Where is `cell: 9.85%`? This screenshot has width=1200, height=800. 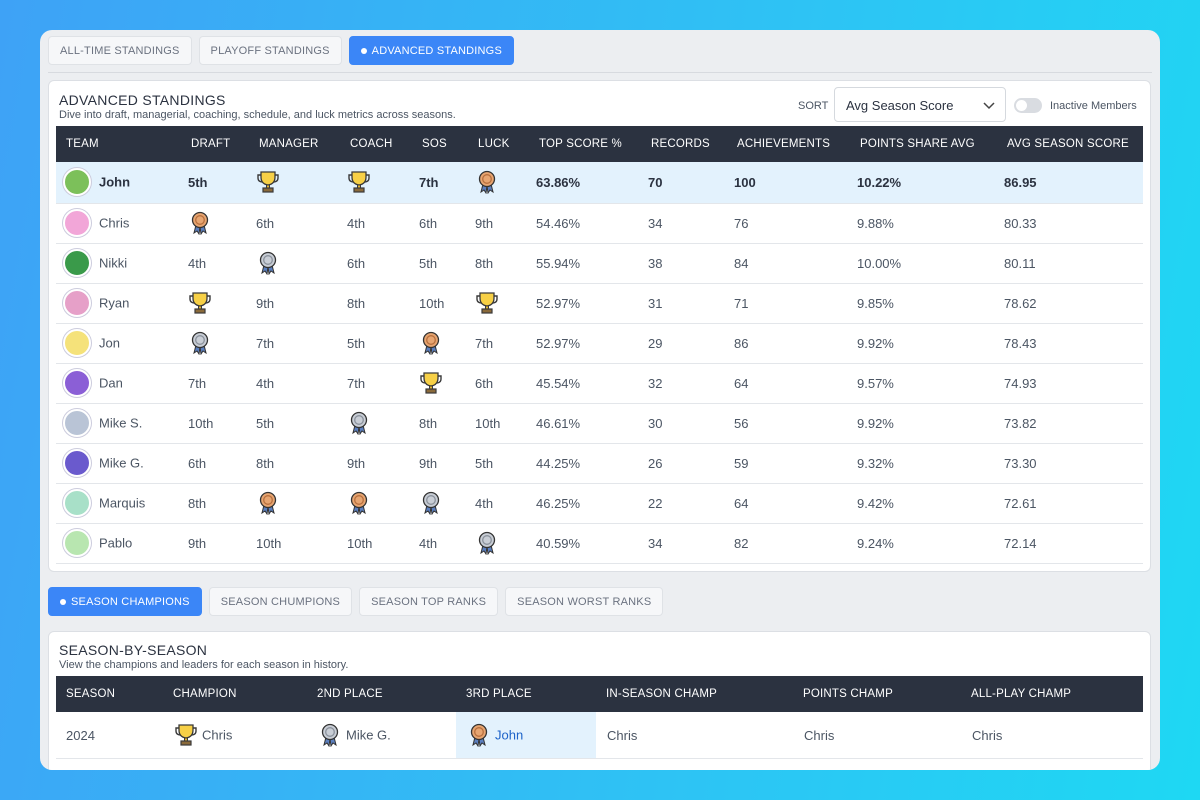
cell: 9.85% is located at coordinates (923, 303).